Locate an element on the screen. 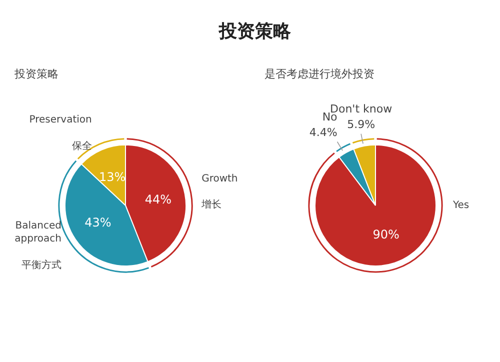 The height and width of the screenshot is (362, 500). chart-title: 是否考虑进行境外投资 is located at coordinates (319, 74).